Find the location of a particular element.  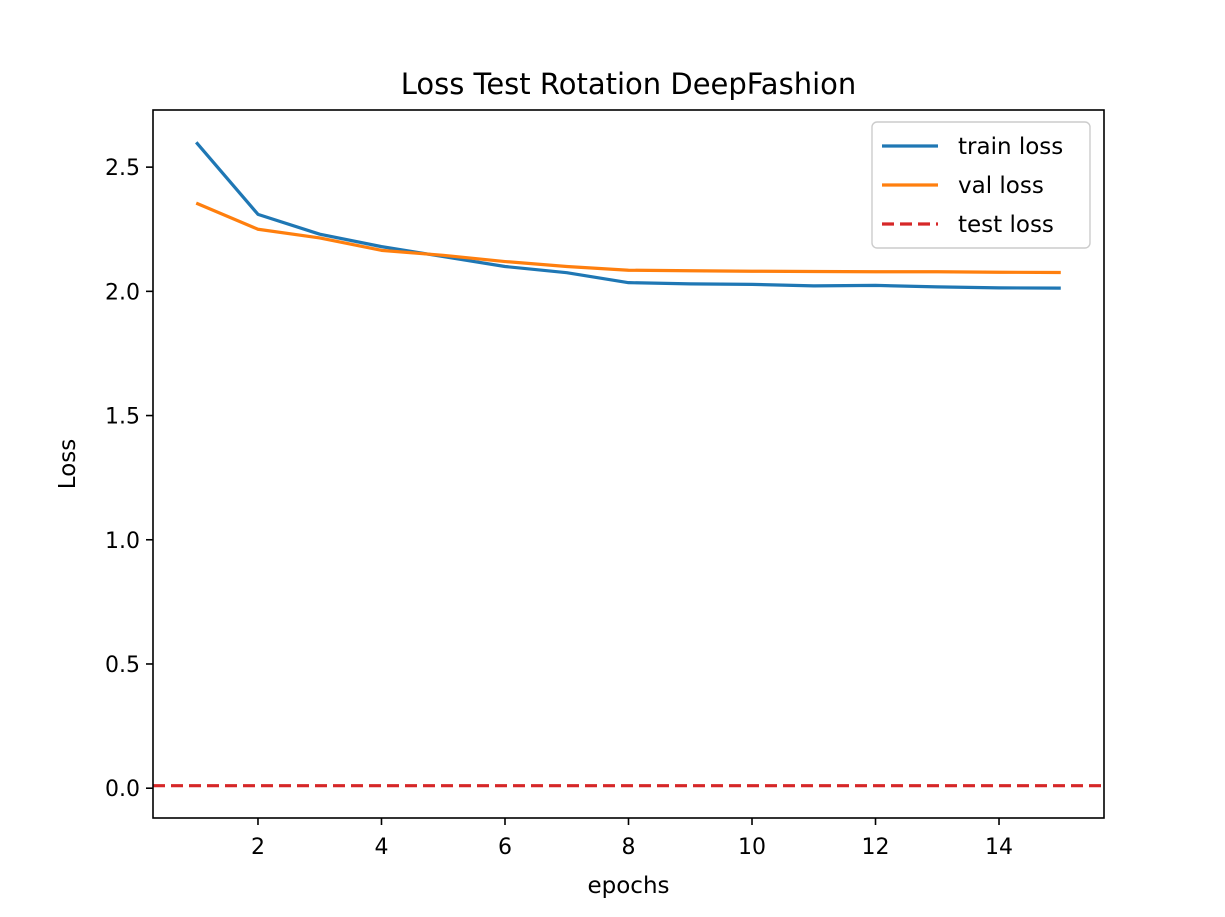

legend-label-val-loss: val loss is located at coordinates (1001, 186).